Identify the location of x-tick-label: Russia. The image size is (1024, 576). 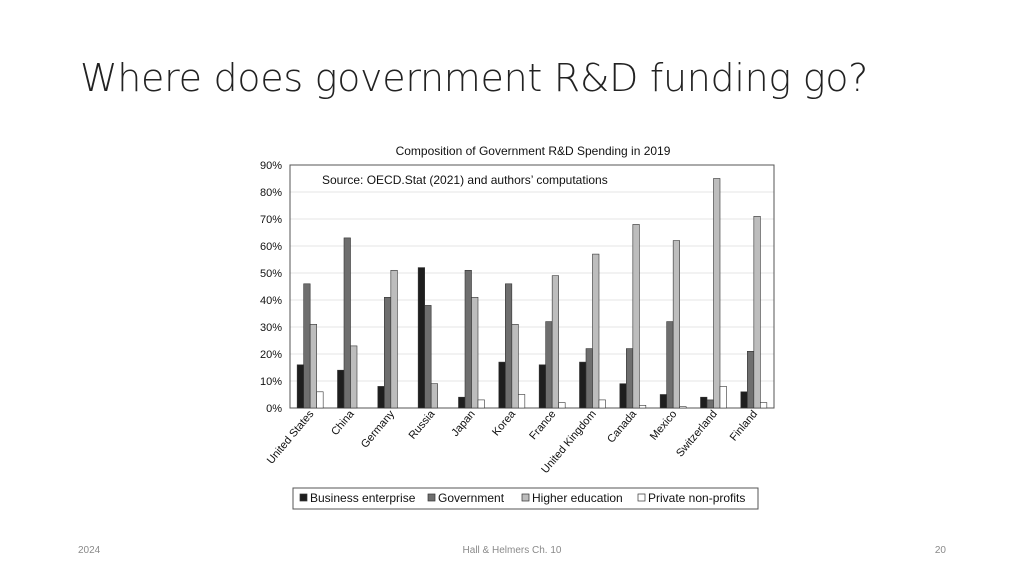
(422, 425).